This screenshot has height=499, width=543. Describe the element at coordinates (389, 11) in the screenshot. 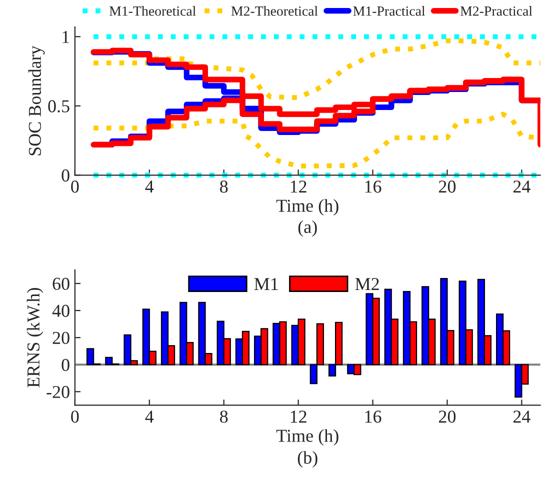

I see `legend-label: M1-Practical` at that location.